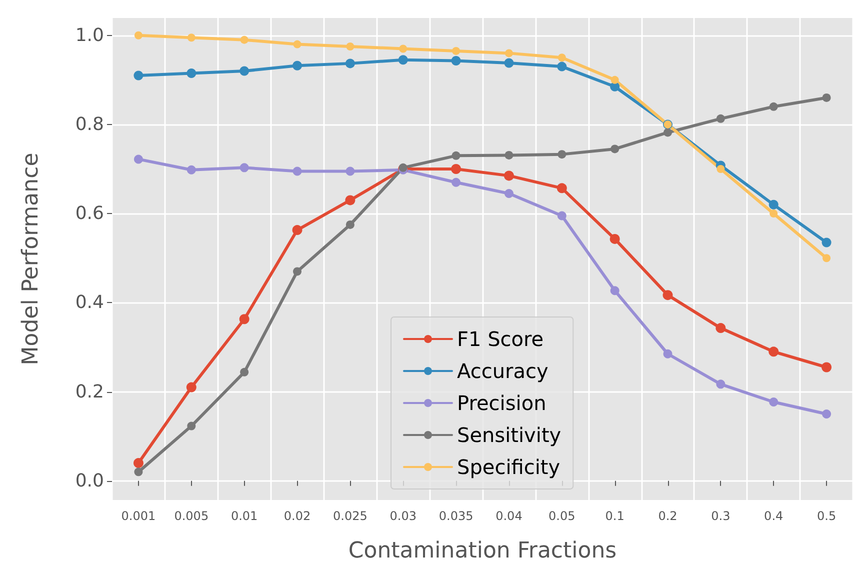  What do you see at coordinates (508, 467) in the screenshot?
I see `legend-label: Specificity` at bounding box center [508, 467].